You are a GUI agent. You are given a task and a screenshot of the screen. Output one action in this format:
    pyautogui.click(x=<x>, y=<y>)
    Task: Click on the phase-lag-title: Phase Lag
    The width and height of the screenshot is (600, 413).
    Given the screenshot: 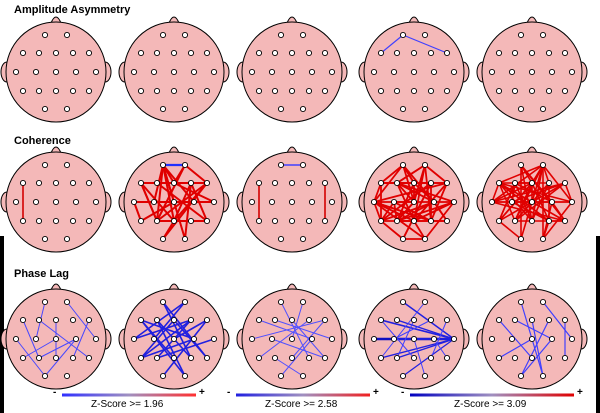 What is the action you would take?
    pyautogui.click(x=42, y=274)
    